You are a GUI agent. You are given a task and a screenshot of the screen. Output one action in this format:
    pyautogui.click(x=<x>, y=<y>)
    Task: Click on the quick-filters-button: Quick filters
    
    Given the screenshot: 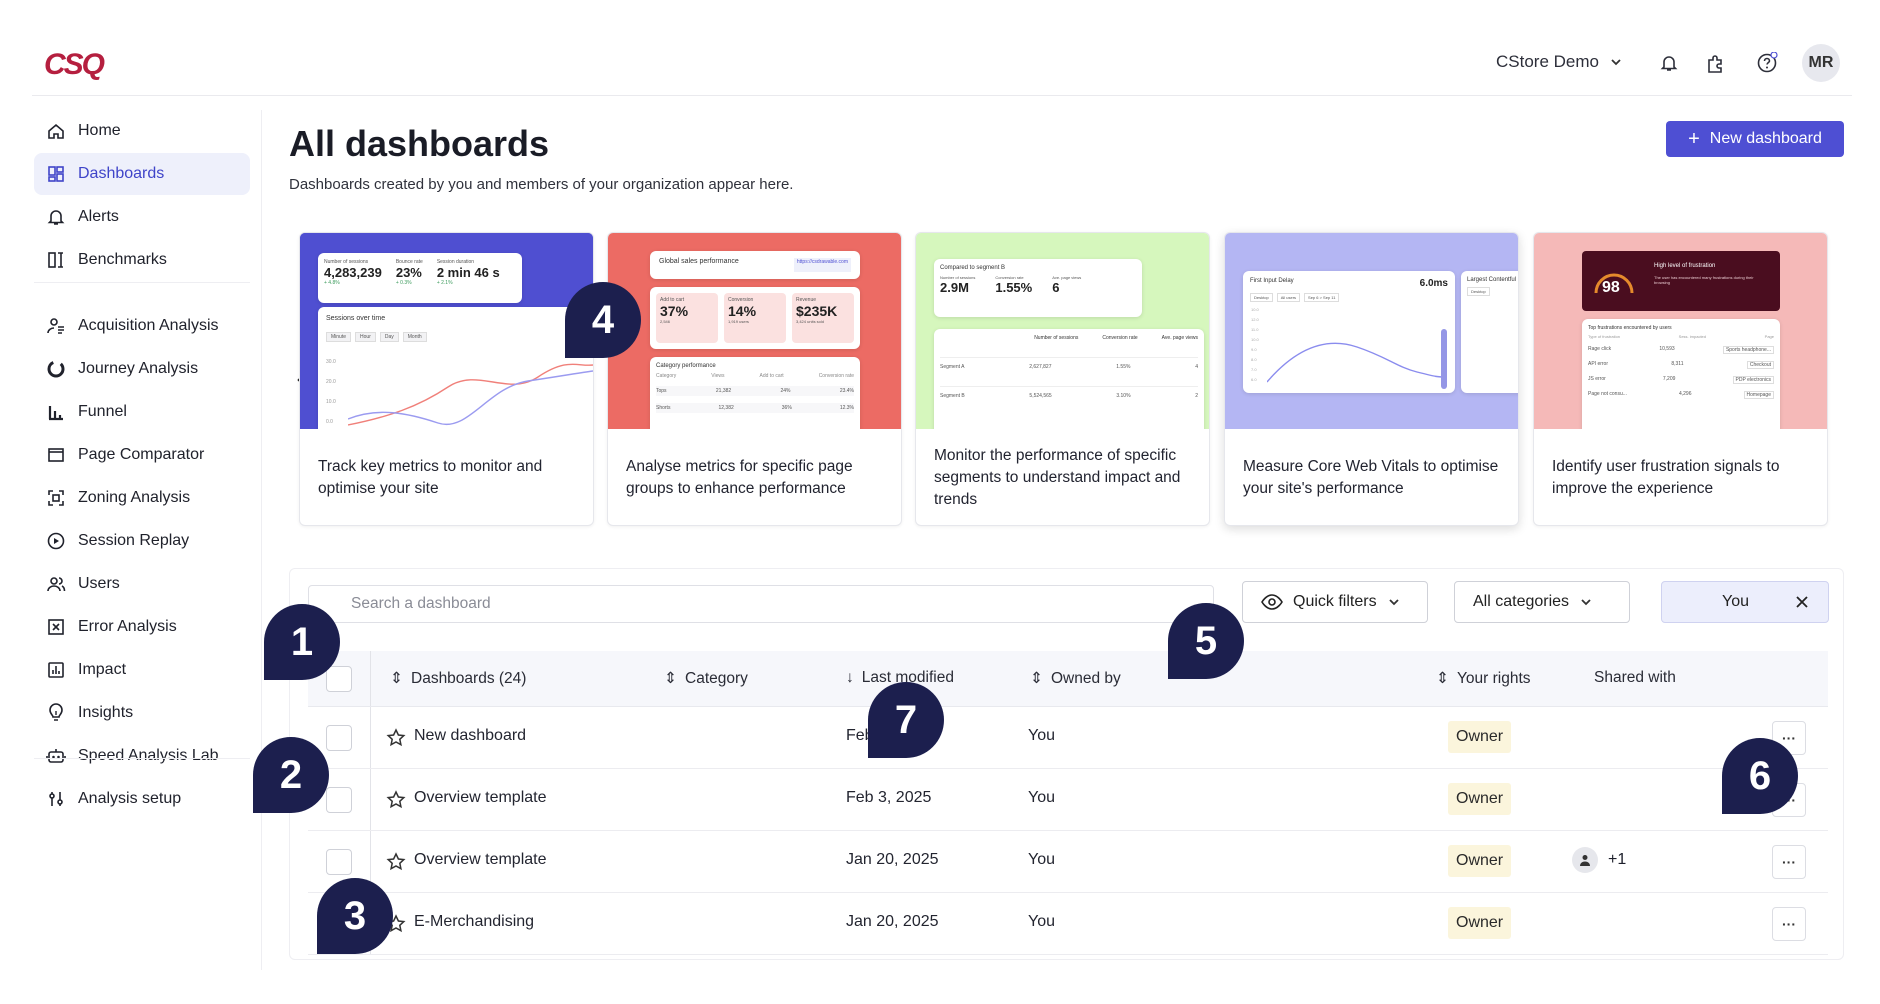 What is the action you would take?
    pyautogui.click(x=1335, y=602)
    